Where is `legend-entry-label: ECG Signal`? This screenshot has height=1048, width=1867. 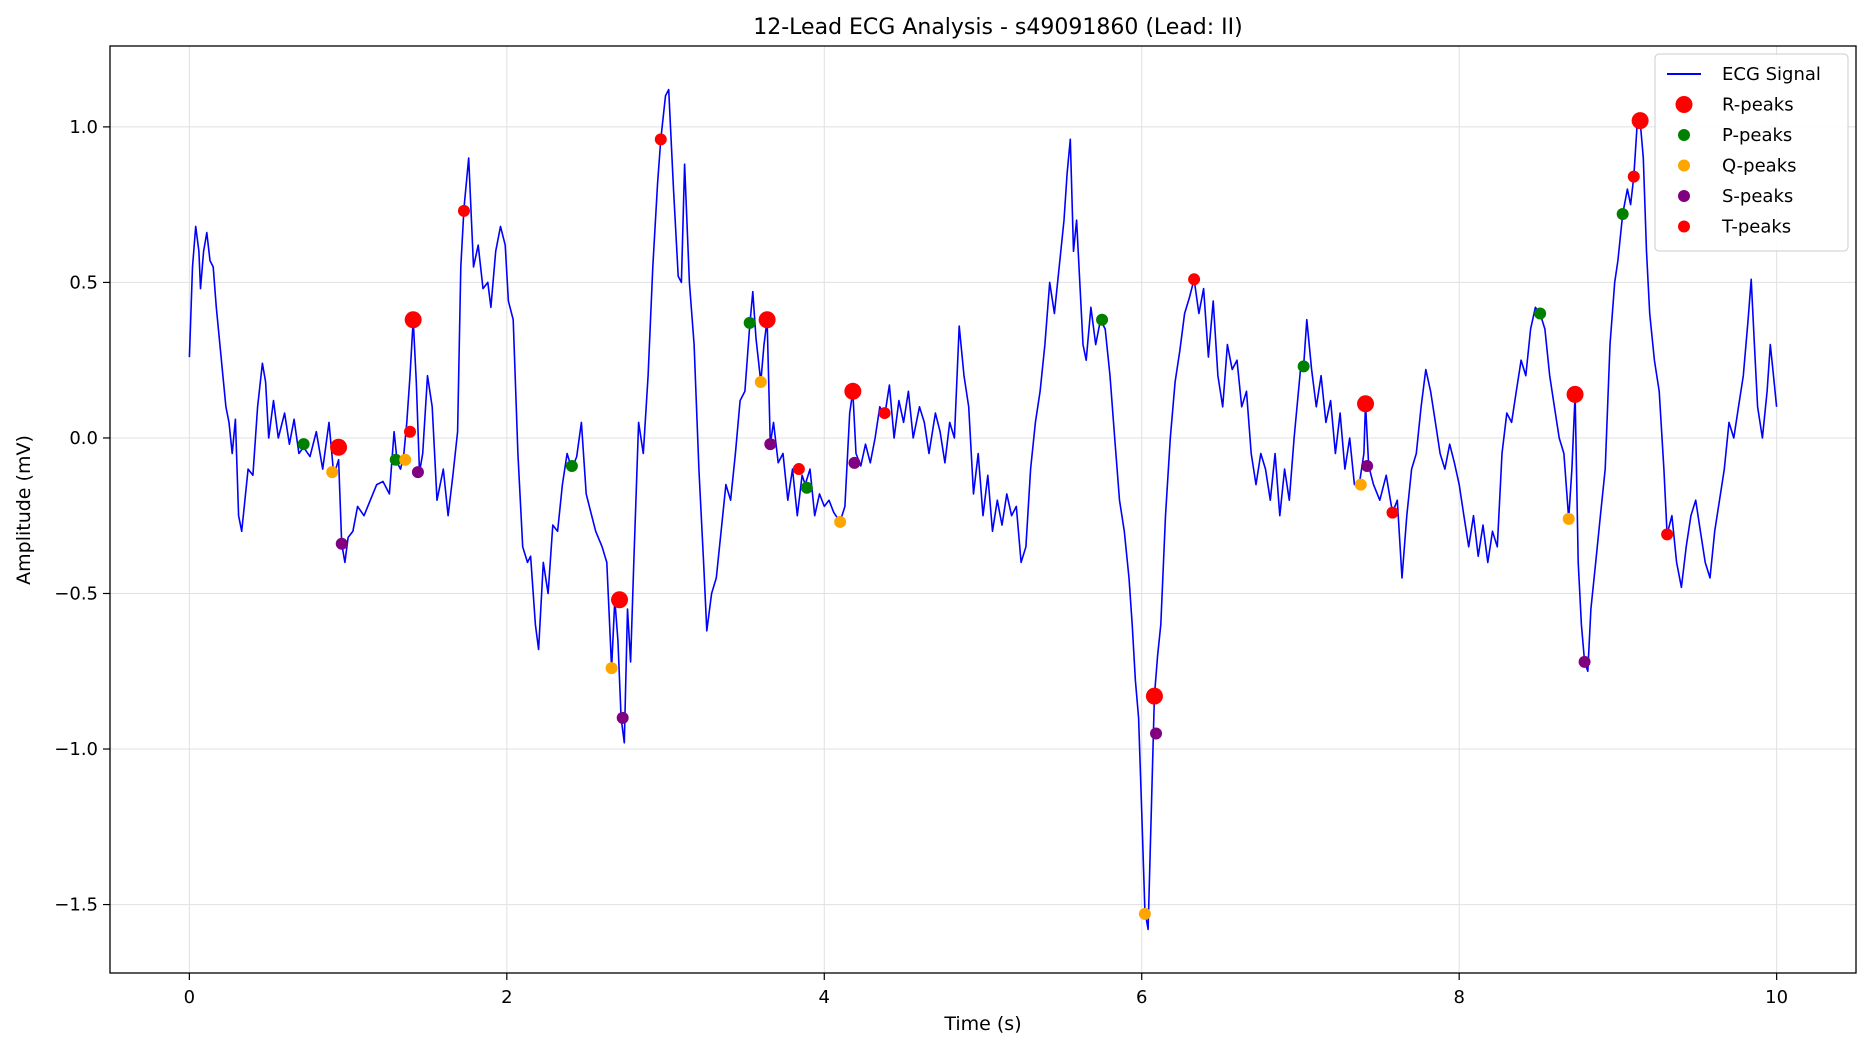 legend-entry-label: ECG Signal is located at coordinates (1771, 74).